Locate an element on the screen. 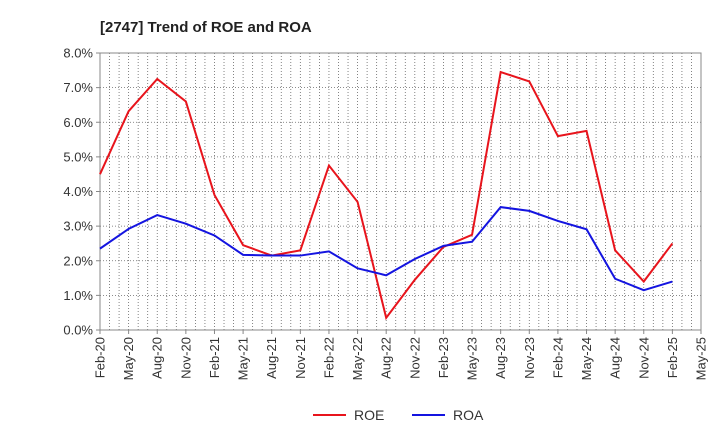  x-tick-label: May-25 is located at coordinates (701, 358).